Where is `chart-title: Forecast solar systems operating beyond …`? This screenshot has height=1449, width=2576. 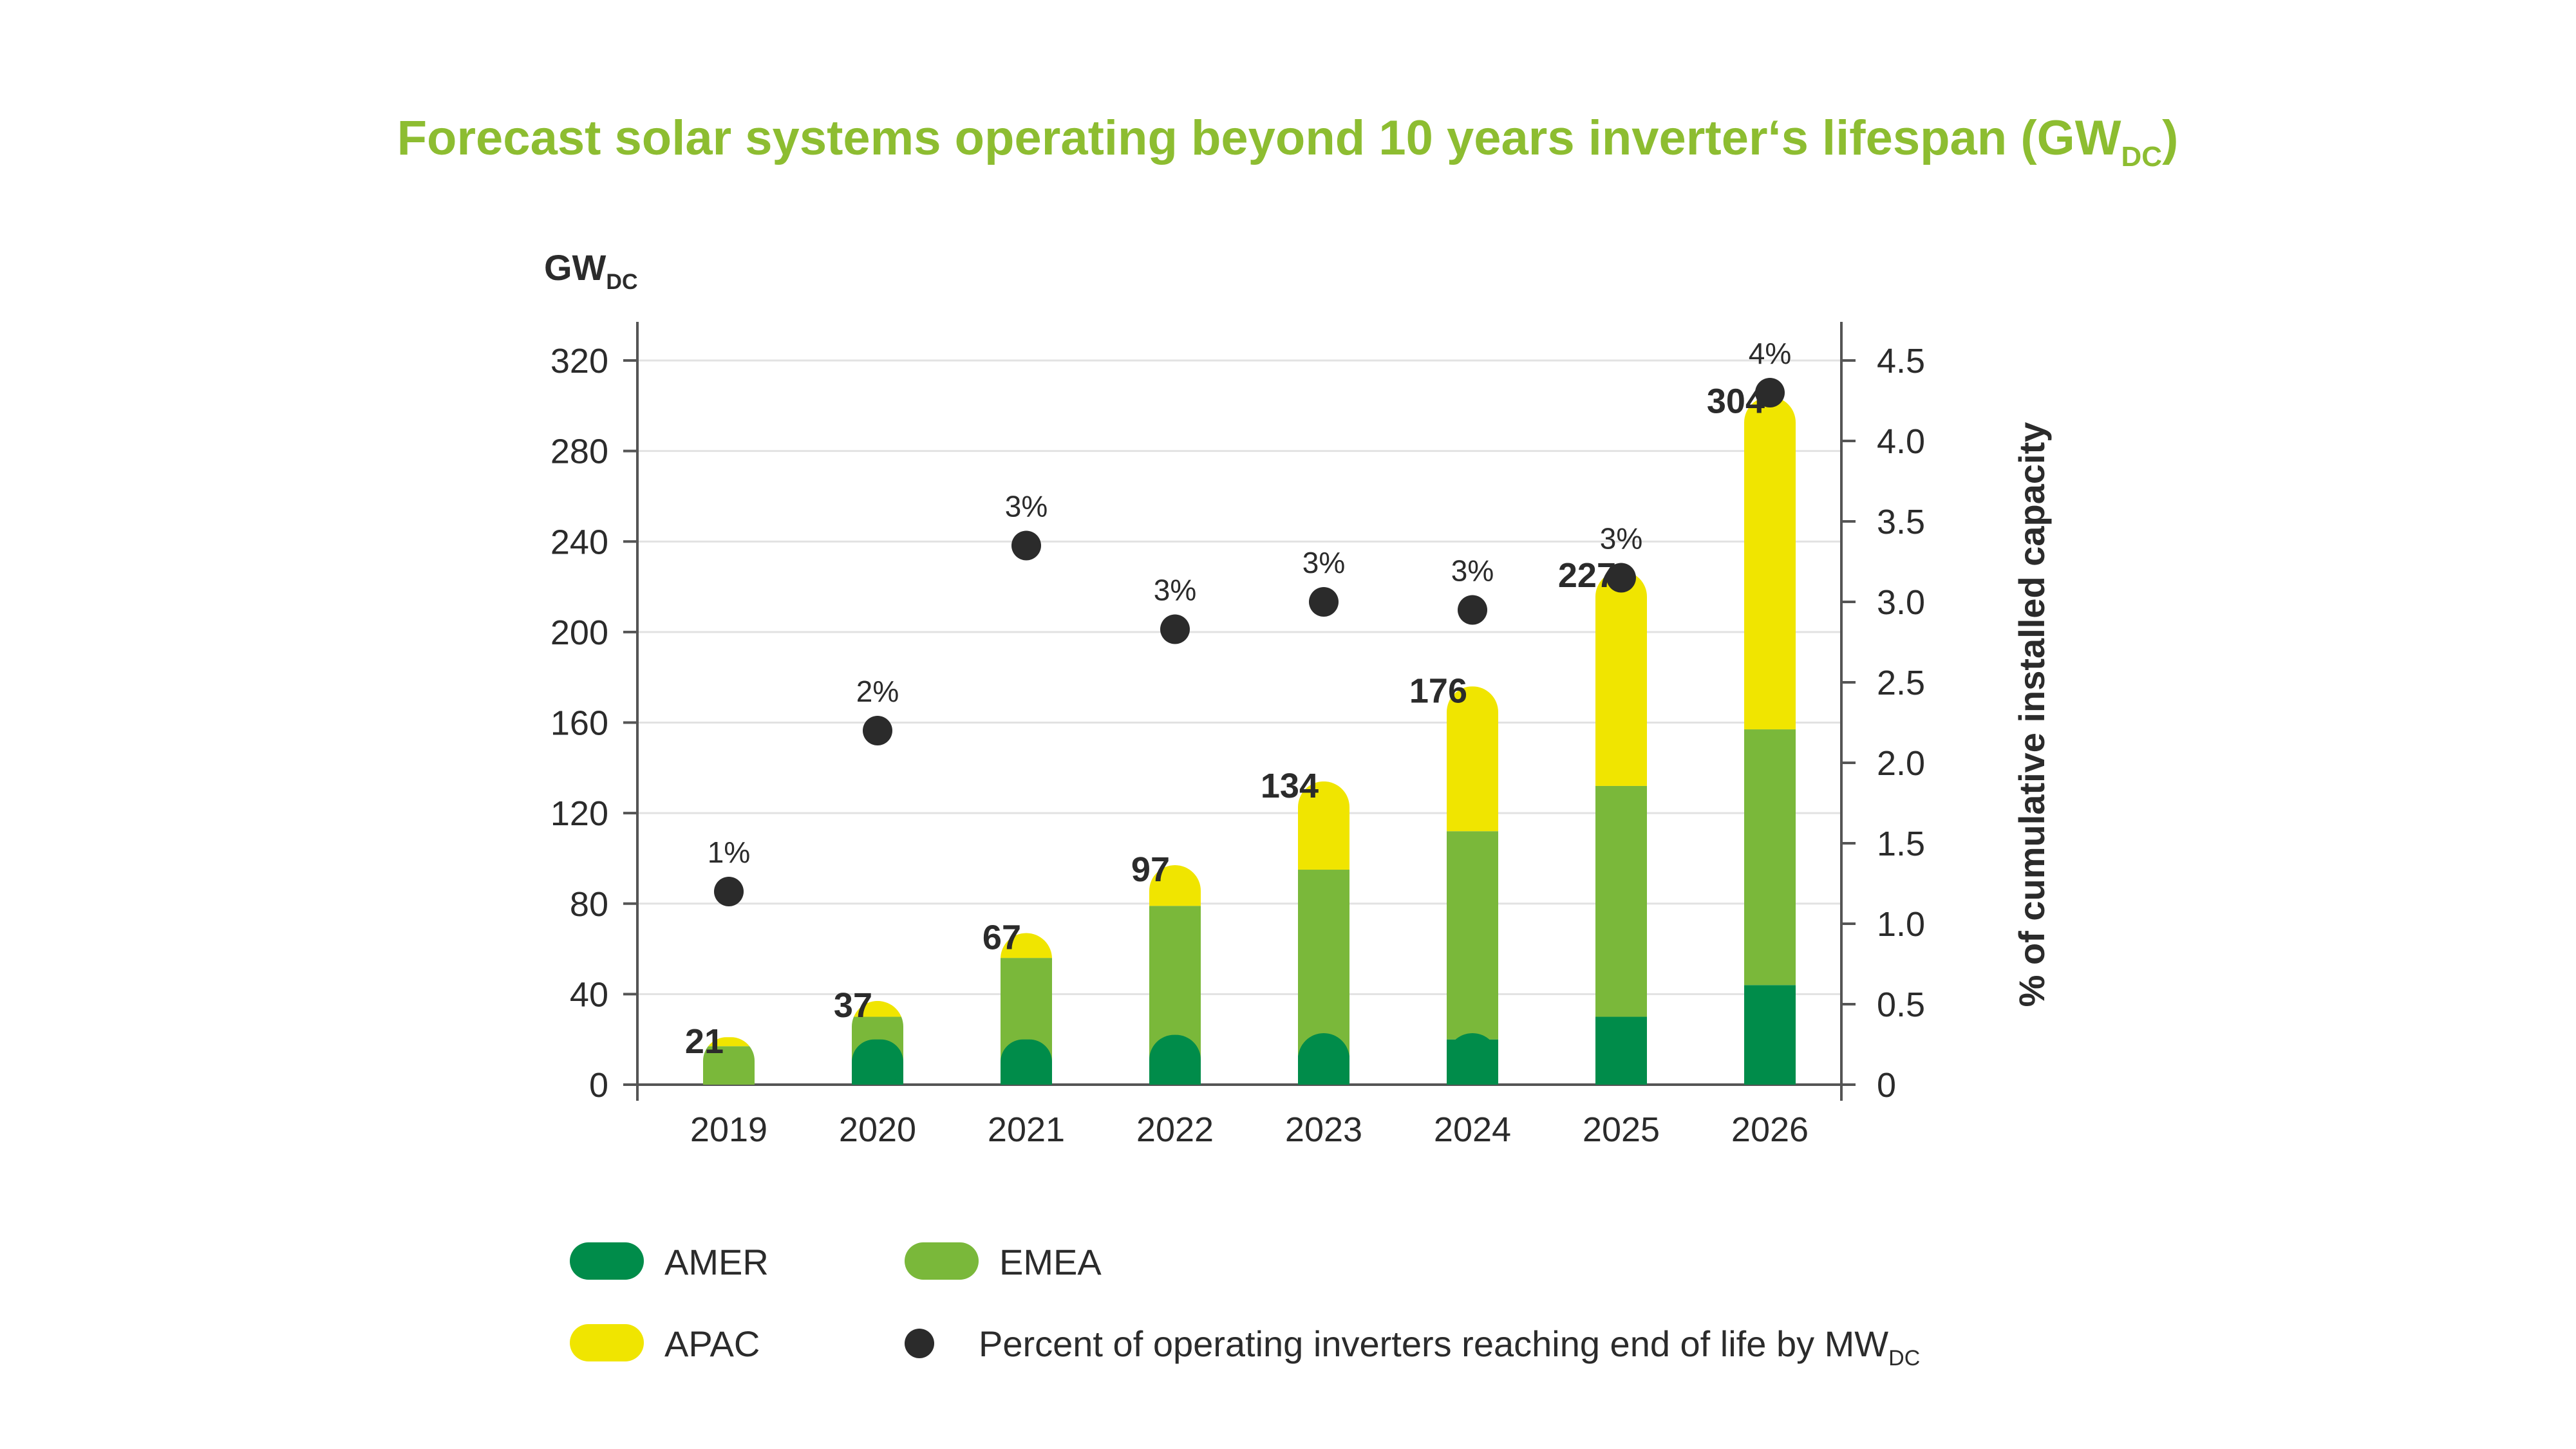 chart-title: Forecast solar systems operating beyond … is located at coordinates (1288, 142).